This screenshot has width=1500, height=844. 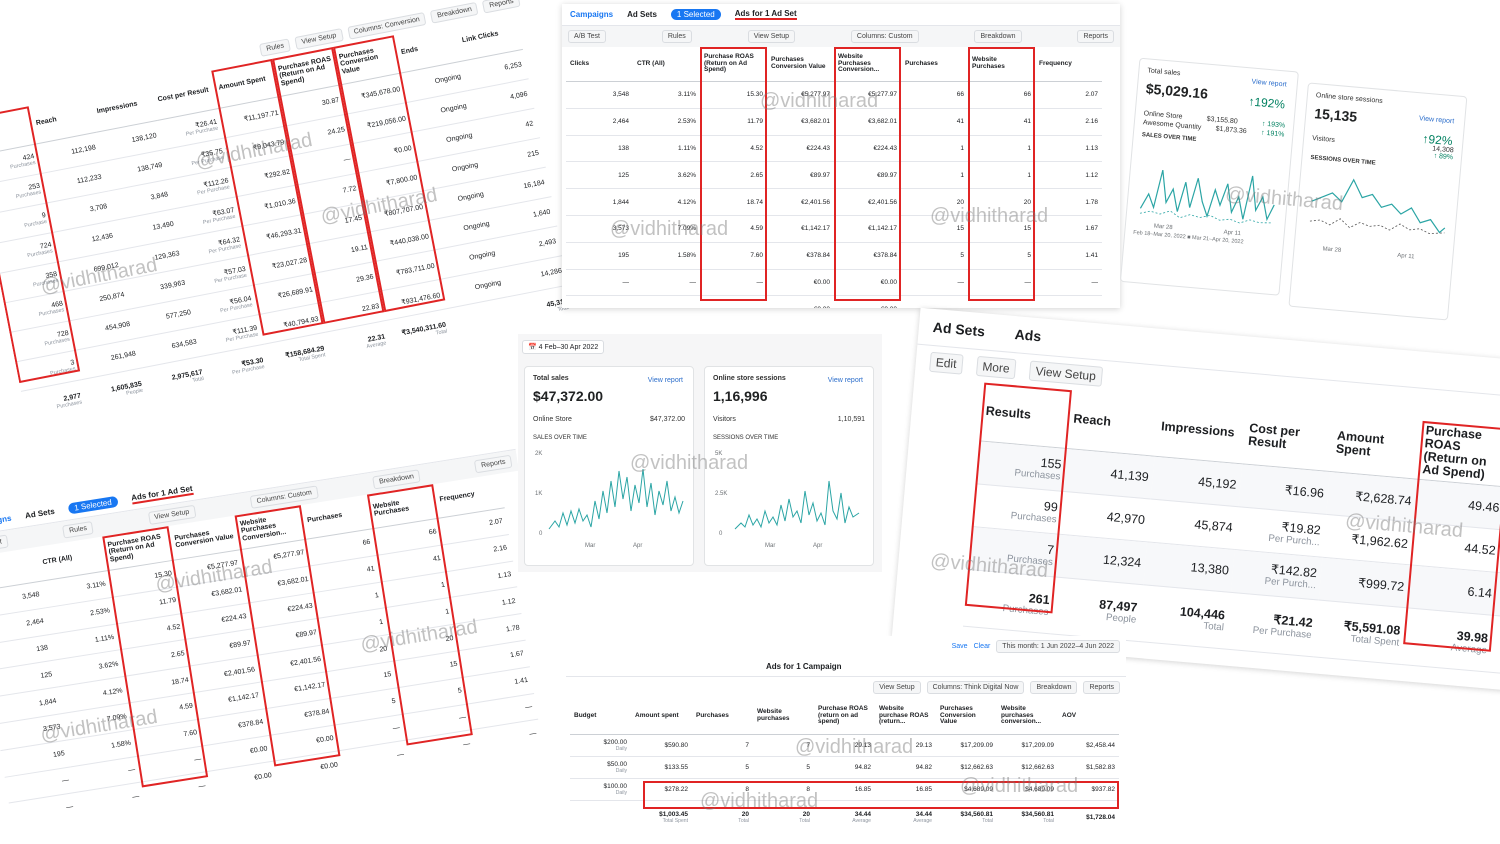 What do you see at coordinates (733, 95) in the screenshot?
I see `table-cell: 15.30` at bounding box center [733, 95].